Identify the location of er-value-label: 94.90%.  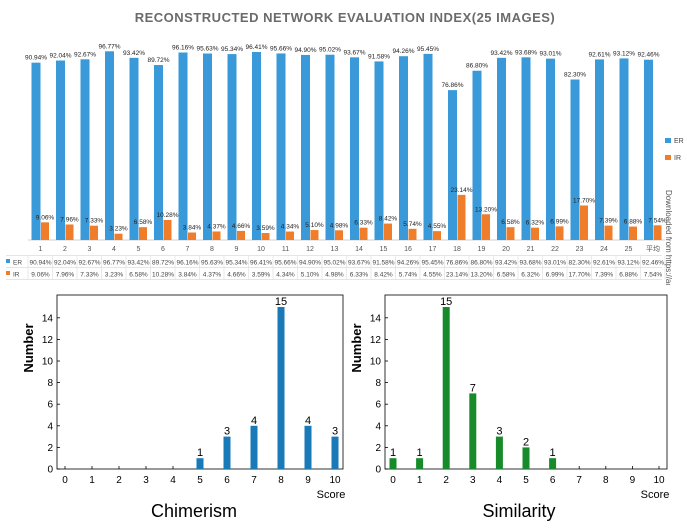
(305, 50).